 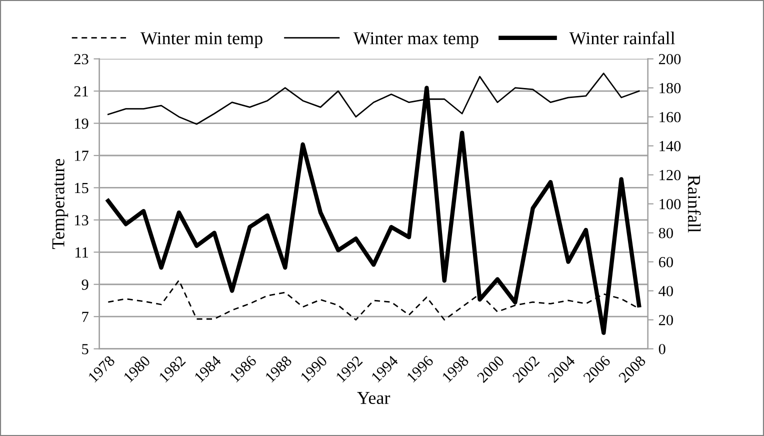 I want to click on y-tick-label: 17, so click(x=81, y=155).